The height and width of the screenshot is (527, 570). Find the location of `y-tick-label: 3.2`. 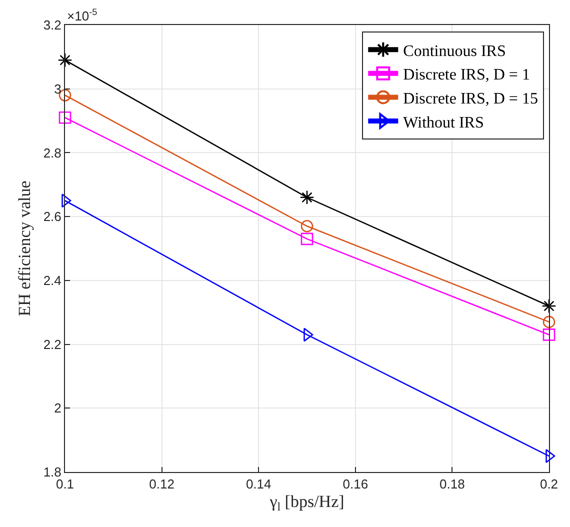

y-tick-label: 3.2 is located at coordinates (52, 25).